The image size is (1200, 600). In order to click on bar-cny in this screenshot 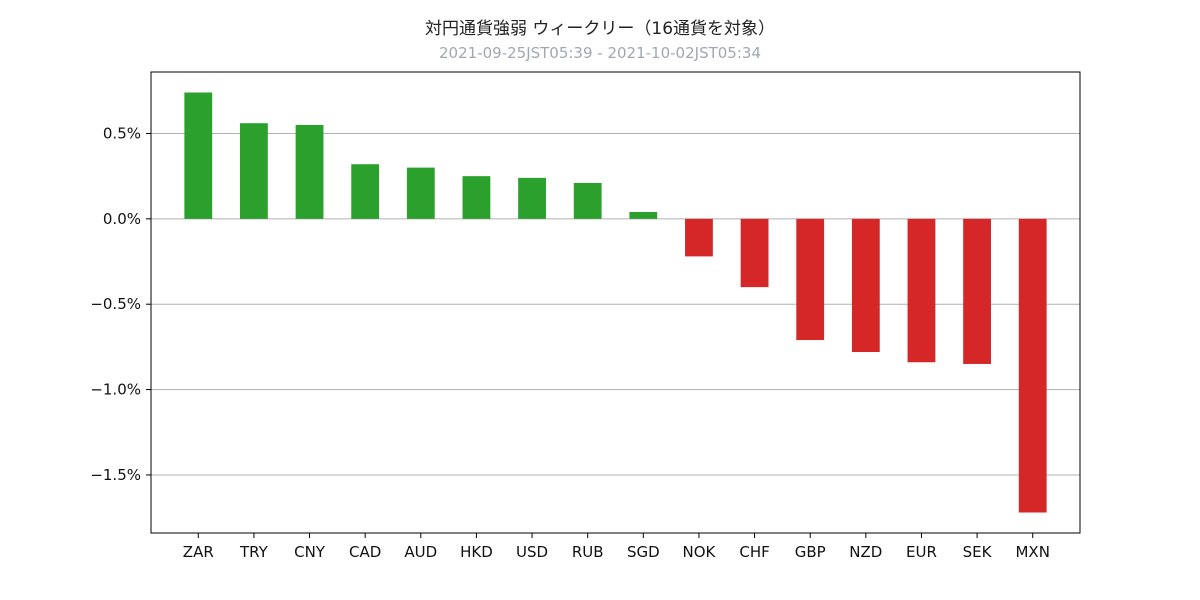, I will do `click(309, 171)`.